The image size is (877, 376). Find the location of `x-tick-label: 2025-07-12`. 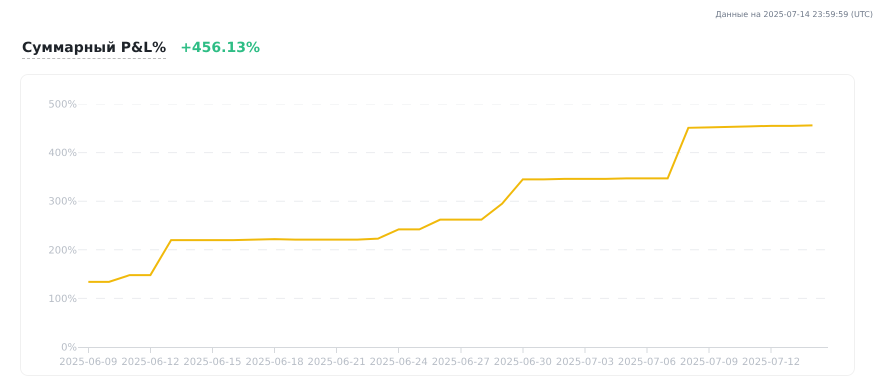

x-tick-label: 2025-07-12 is located at coordinates (771, 362).